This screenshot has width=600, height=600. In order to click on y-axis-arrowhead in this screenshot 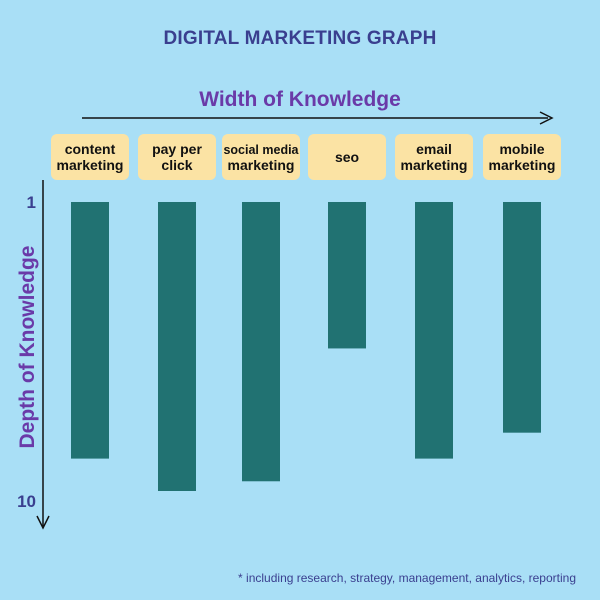, I will do `click(43, 522)`.